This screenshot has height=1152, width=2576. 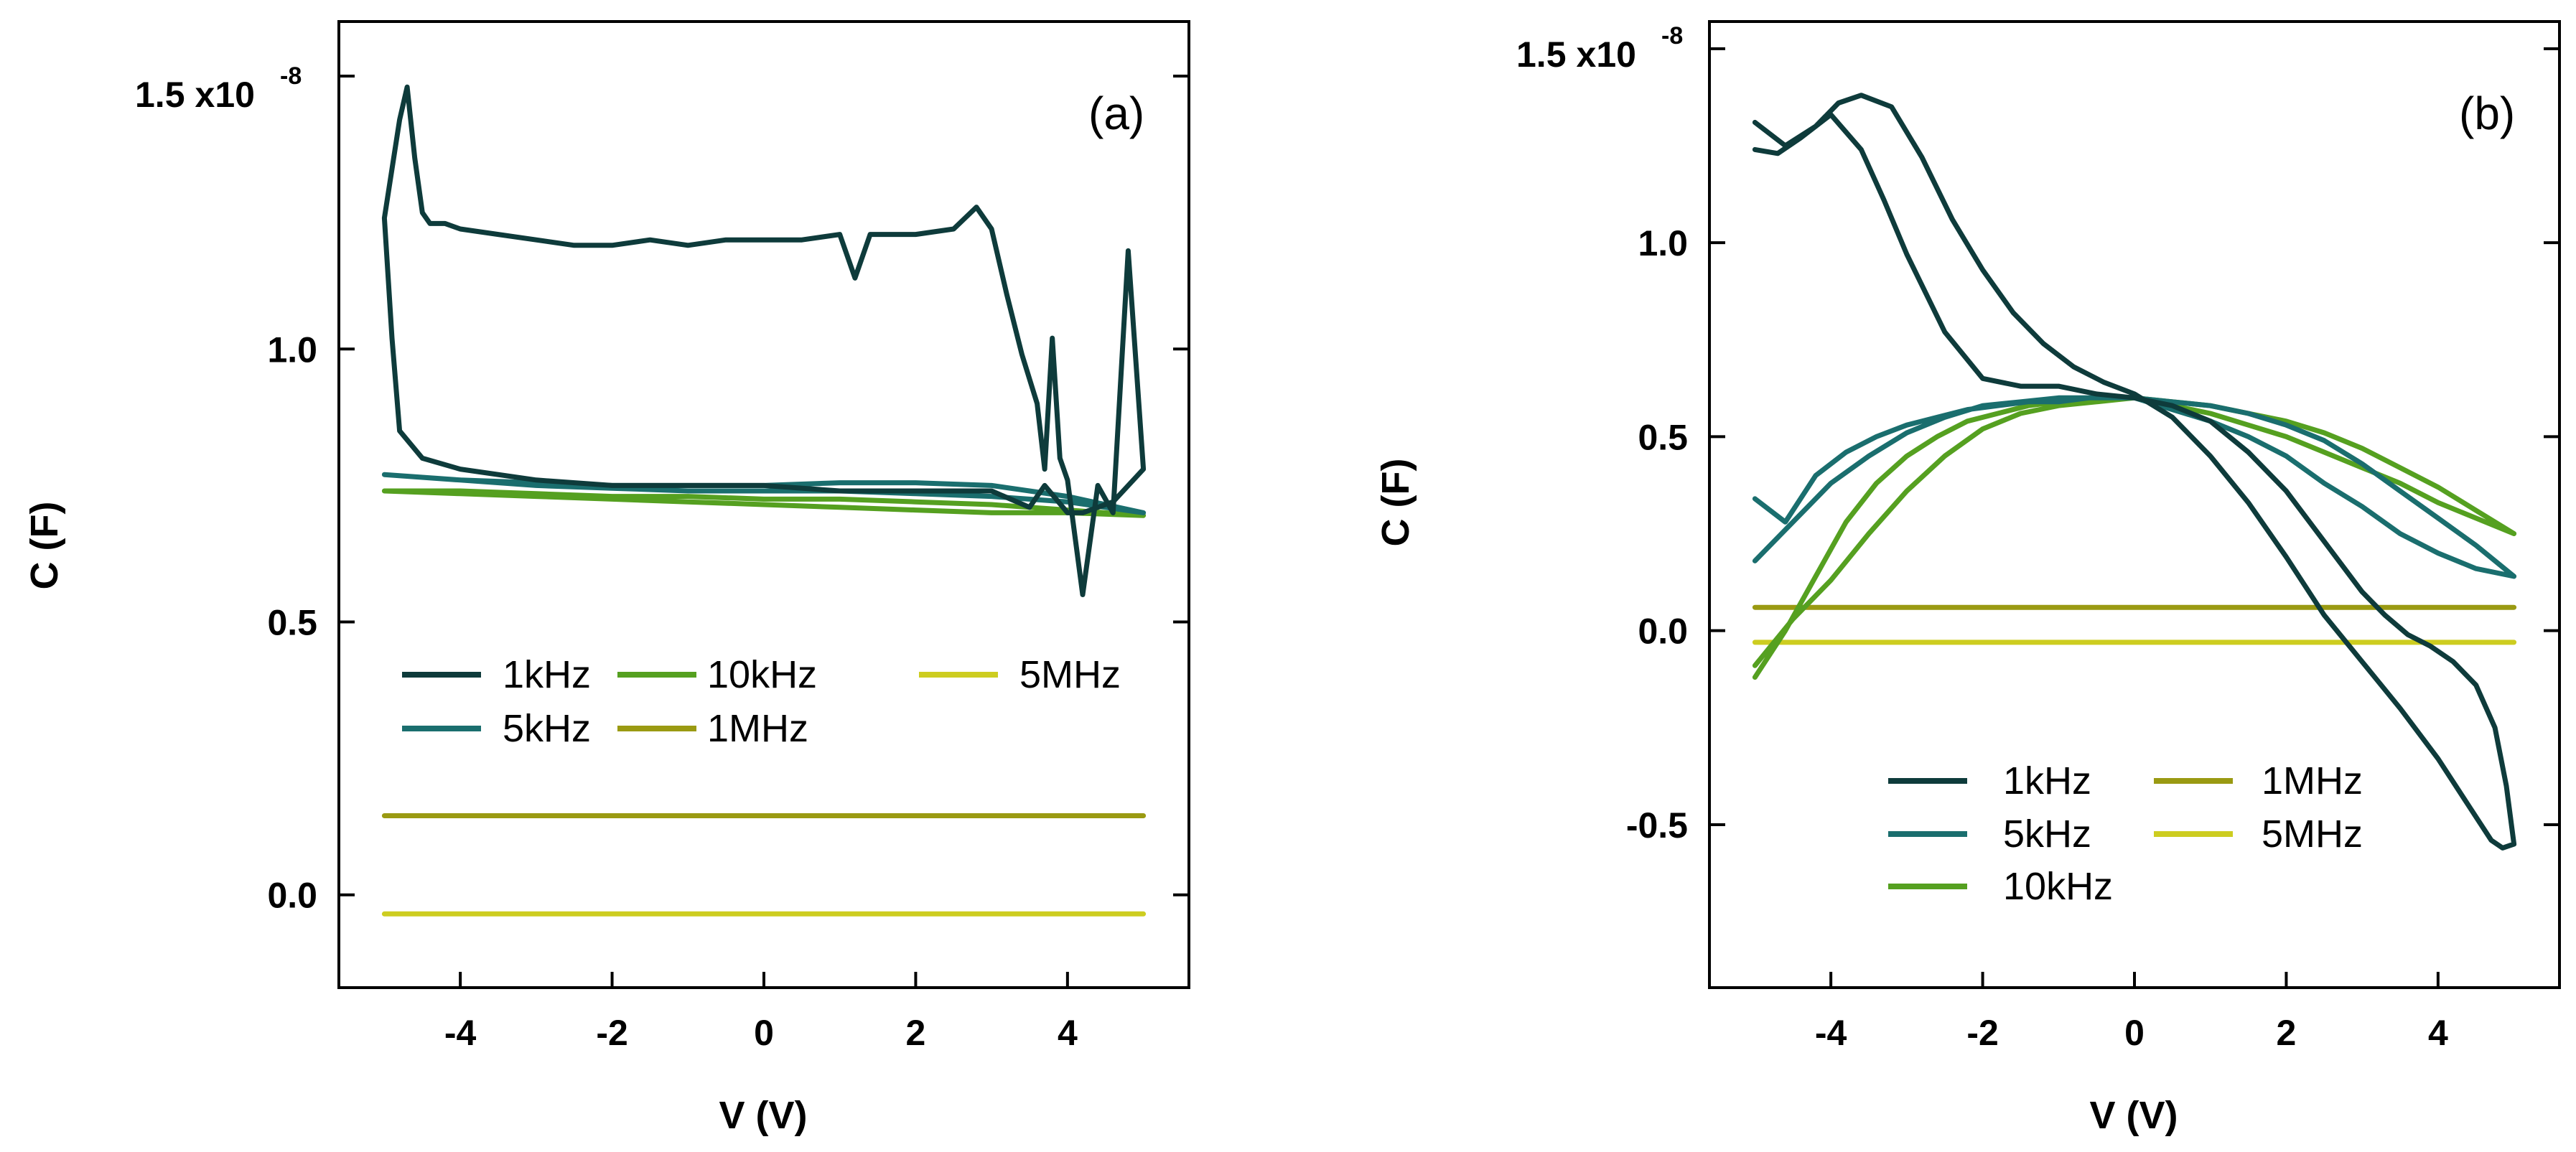 I want to click on panel-a-label: (a), so click(x=1116, y=113).